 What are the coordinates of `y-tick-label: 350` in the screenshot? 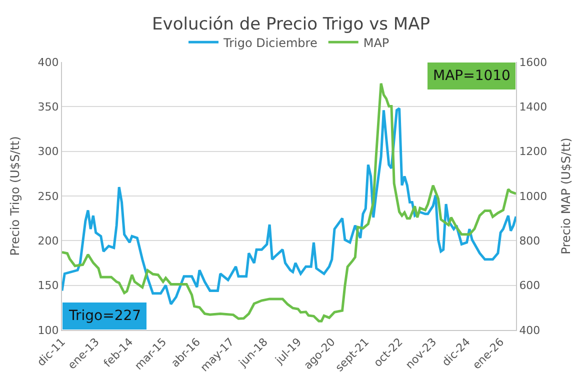 It's located at (48, 107).